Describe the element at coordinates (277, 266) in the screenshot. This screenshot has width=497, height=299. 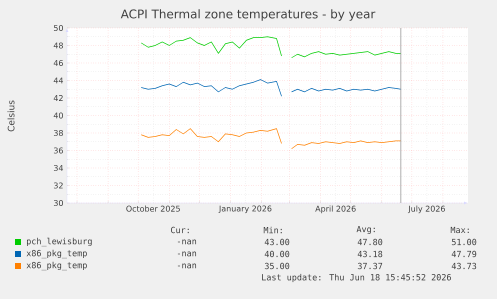
I see `text: 35.00` at that location.